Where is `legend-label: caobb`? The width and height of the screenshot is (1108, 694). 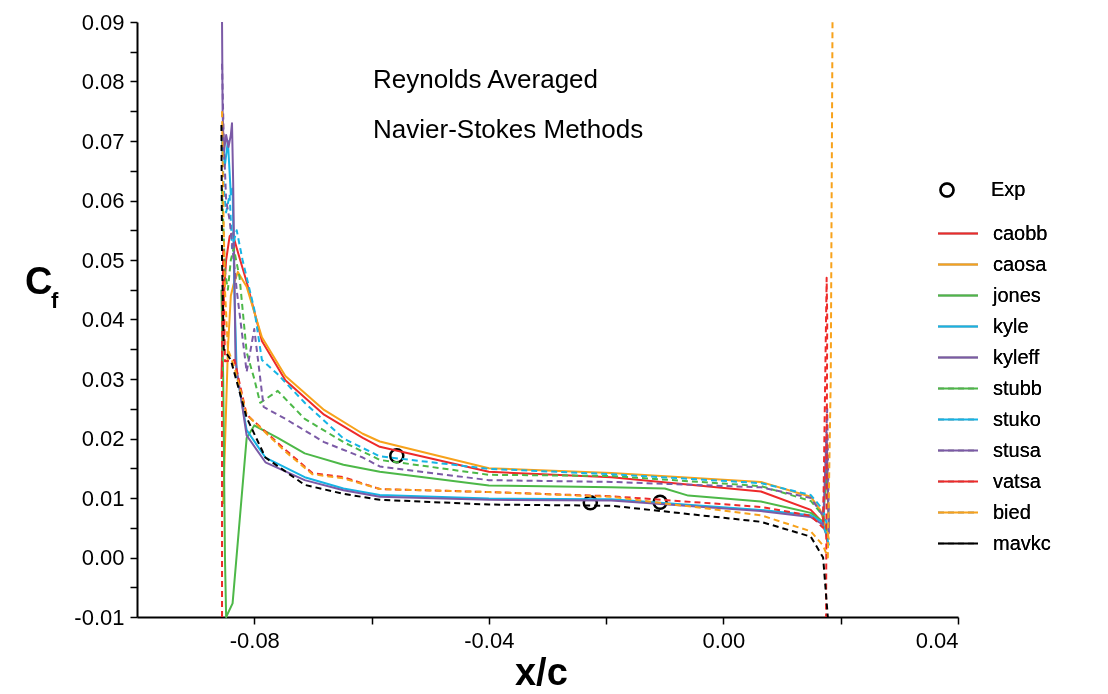 legend-label: caobb is located at coordinates (1020, 232).